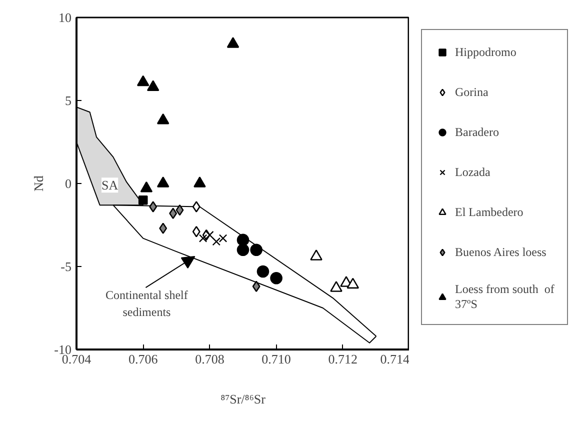 Image resolution: width=574 pixels, height=427 pixels. I want to click on x-tick-label: 0.710, so click(276, 359).